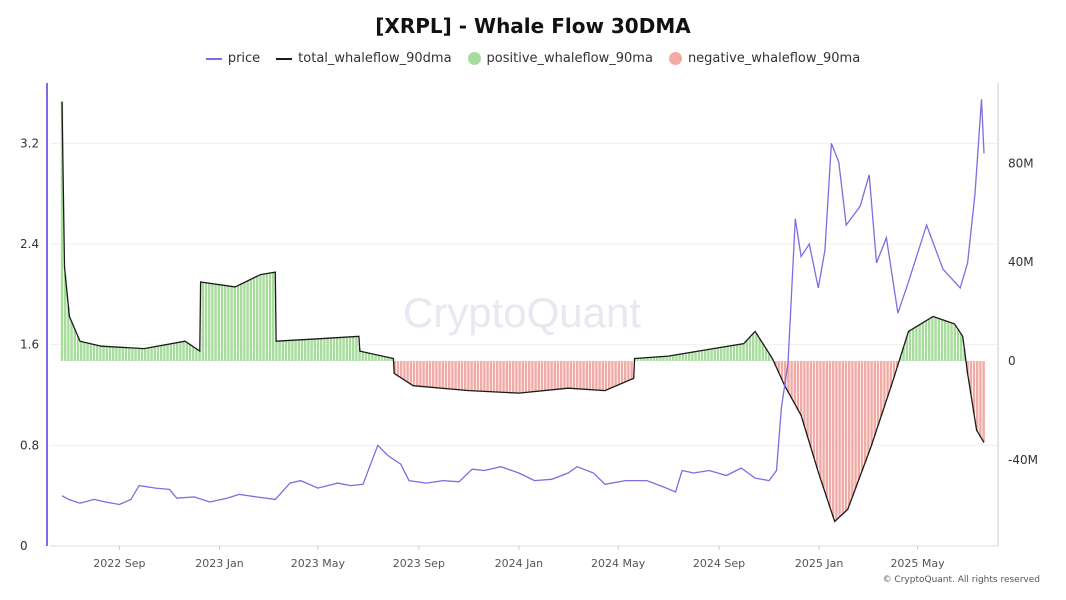  I want to click on y-left-tick-label: 0.8, so click(29, 445).